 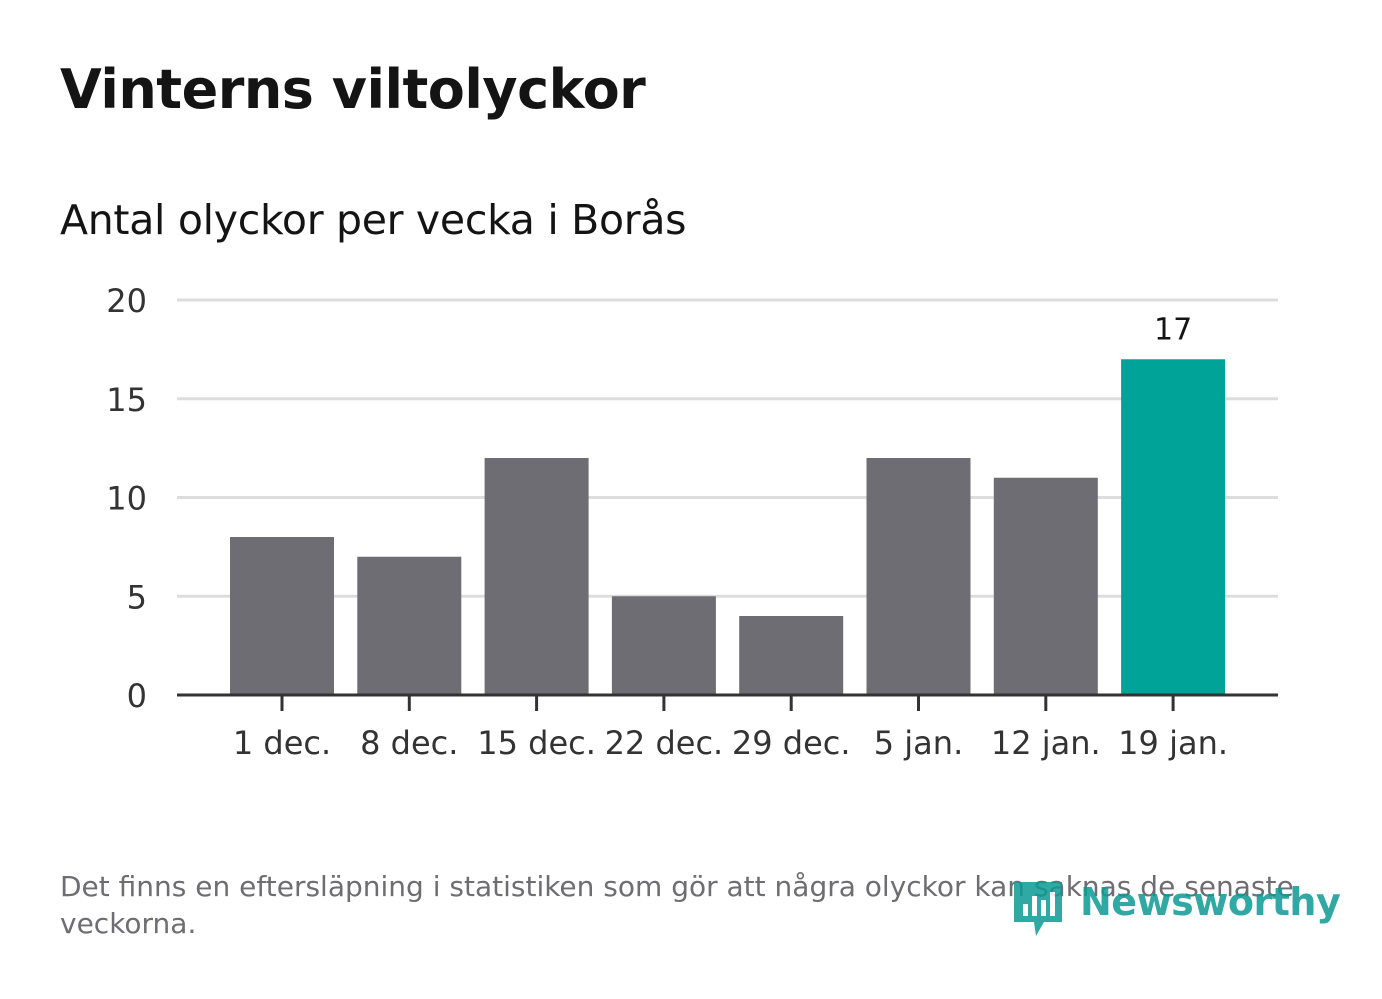 I want to click on y-tick-label: 0, so click(x=137, y=696).